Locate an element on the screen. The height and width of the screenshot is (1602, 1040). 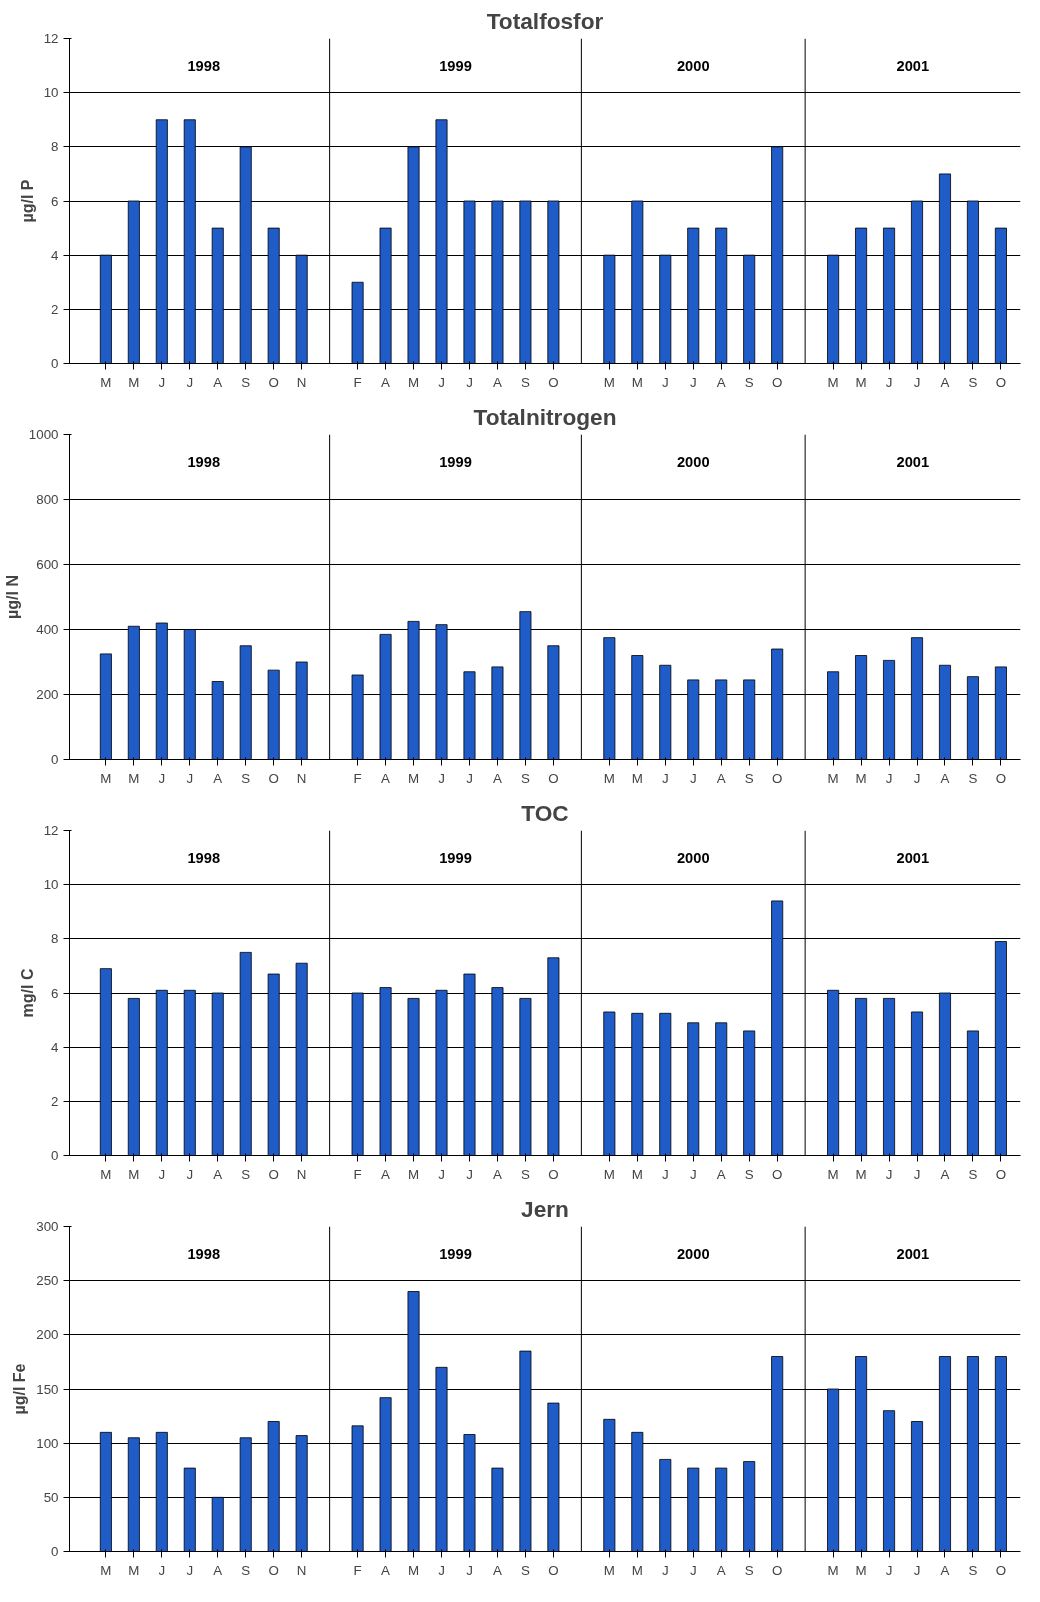
y-tick-label: 600 is located at coordinates (47, 564).